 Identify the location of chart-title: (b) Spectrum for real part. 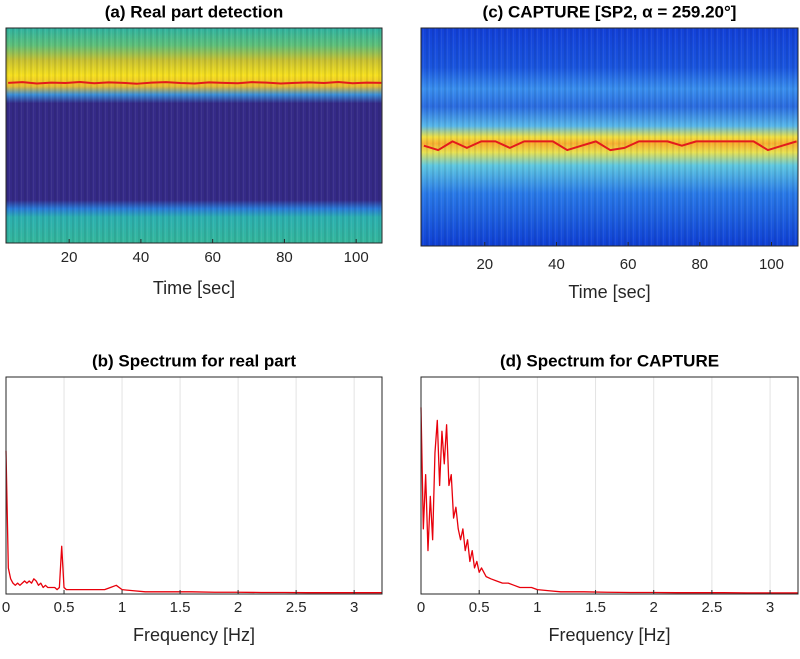
(194, 360).